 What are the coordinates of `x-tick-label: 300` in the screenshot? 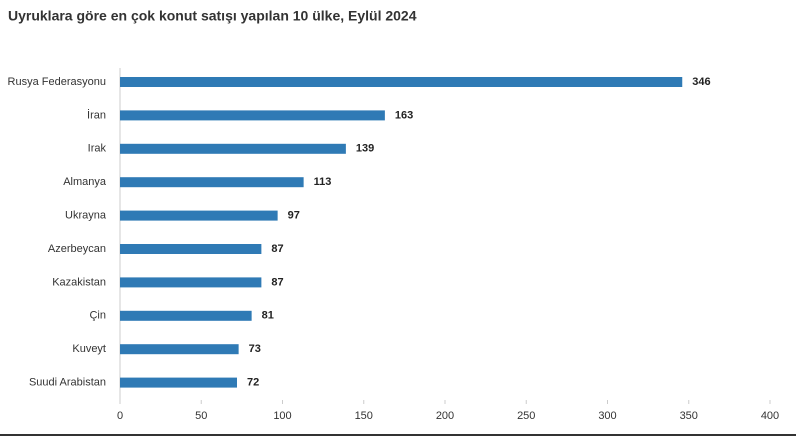 It's located at (607, 416).